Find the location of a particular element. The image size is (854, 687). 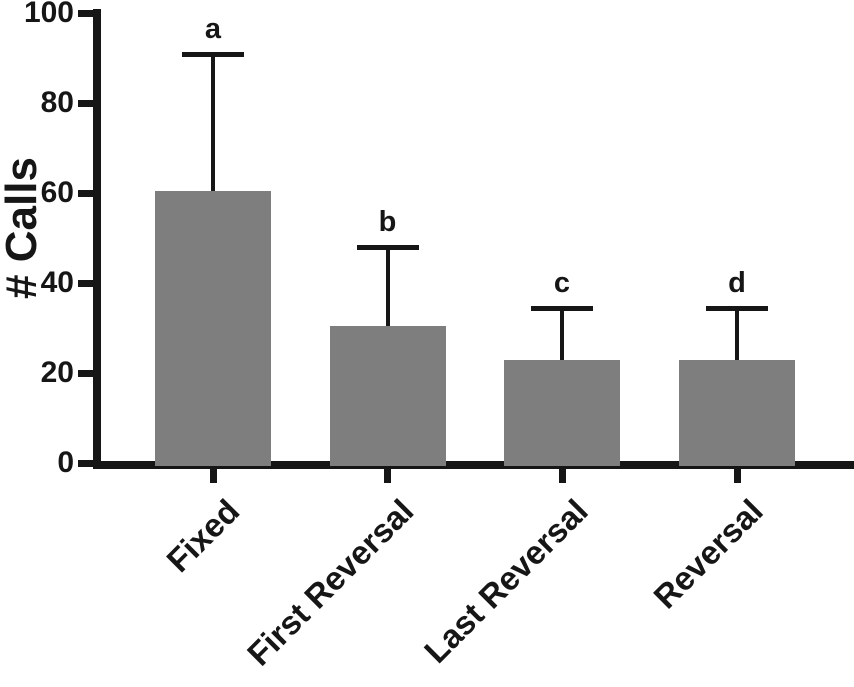

y-tick-label: 60 is located at coordinates (57, 192).